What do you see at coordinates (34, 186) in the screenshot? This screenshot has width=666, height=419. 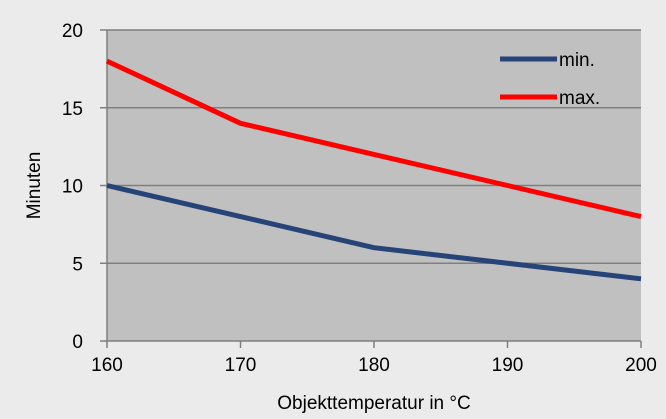 I see `y-axis-title: Minuten` at bounding box center [34, 186].